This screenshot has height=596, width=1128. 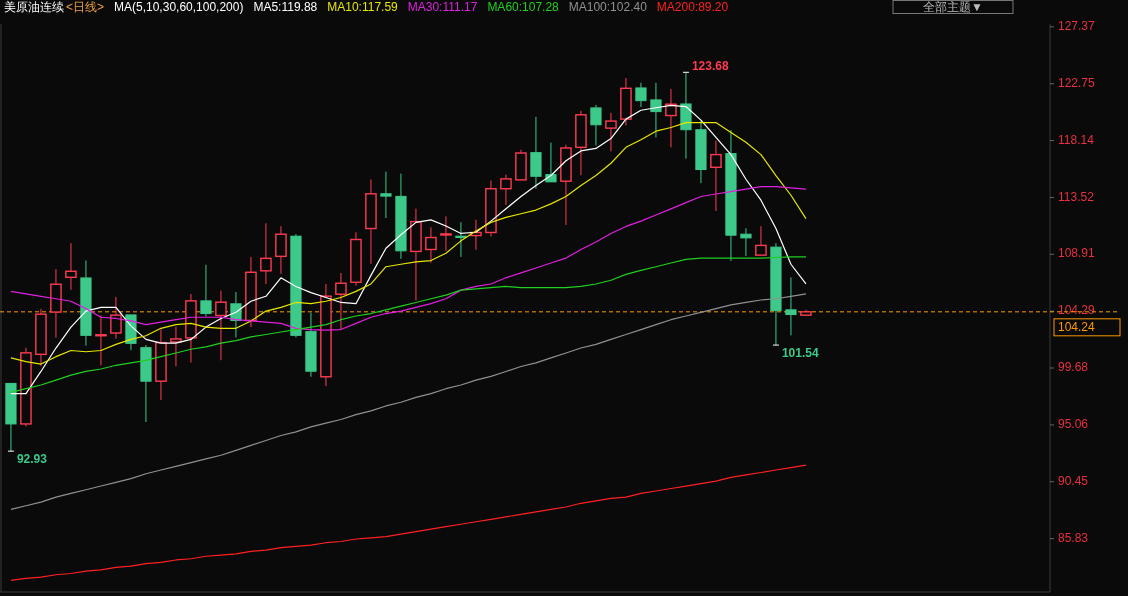 What do you see at coordinates (1073, 480) in the screenshot?
I see `y-tick-label: 90.45` at bounding box center [1073, 480].